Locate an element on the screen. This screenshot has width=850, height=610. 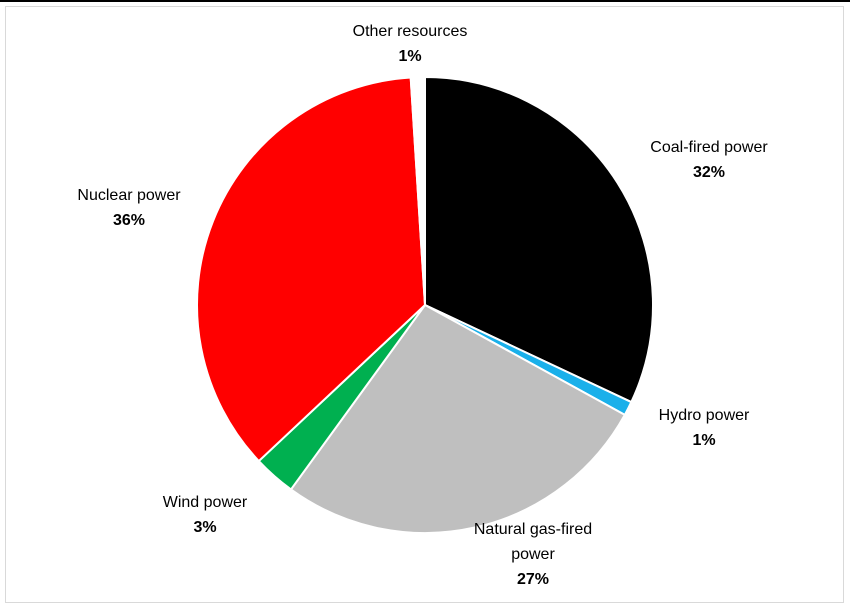
label-text-natural-gas-fired-power: Natural gas-fired is located at coordinates (533, 529).